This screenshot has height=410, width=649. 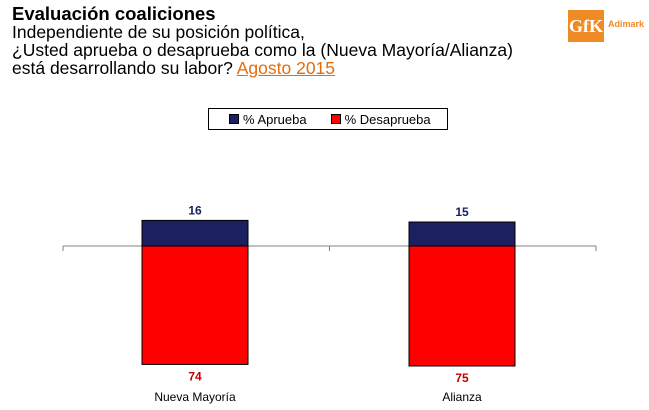 What do you see at coordinates (234, 119) in the screenshot?
I see `legend-swatch-aprueba` at bounding box center [234, 119].